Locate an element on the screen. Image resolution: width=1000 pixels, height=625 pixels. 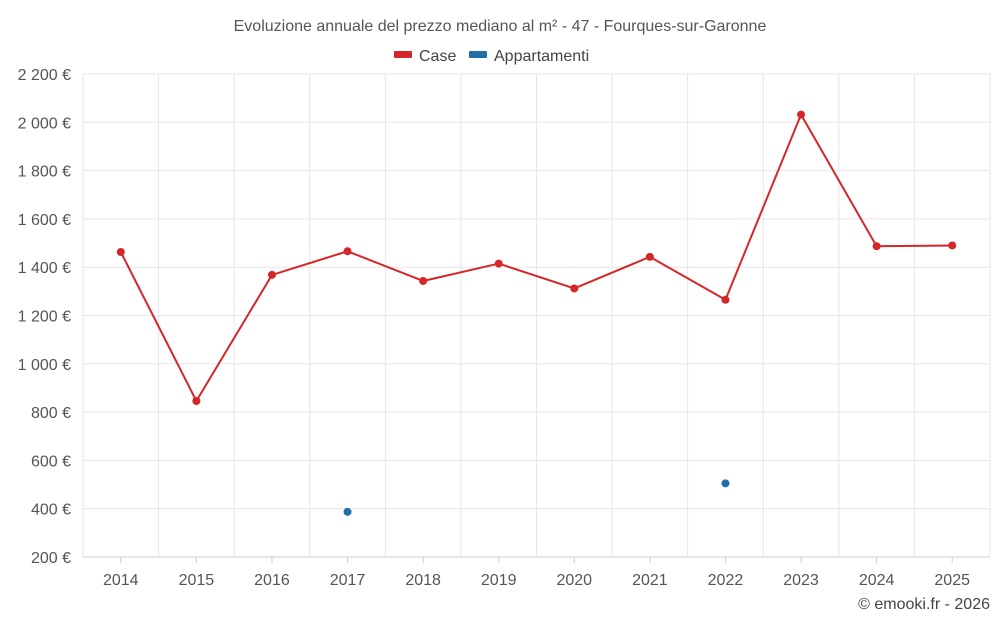
x-tick-label: 2021 is located at coordinates (650, 580).